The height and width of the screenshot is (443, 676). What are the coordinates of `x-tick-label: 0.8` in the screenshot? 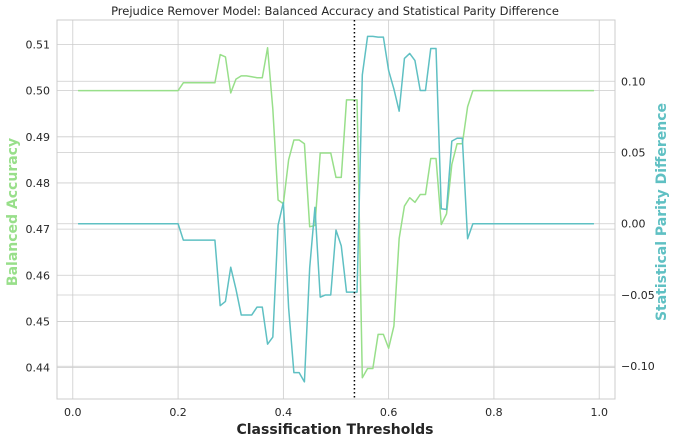 It's located at (494, 412).